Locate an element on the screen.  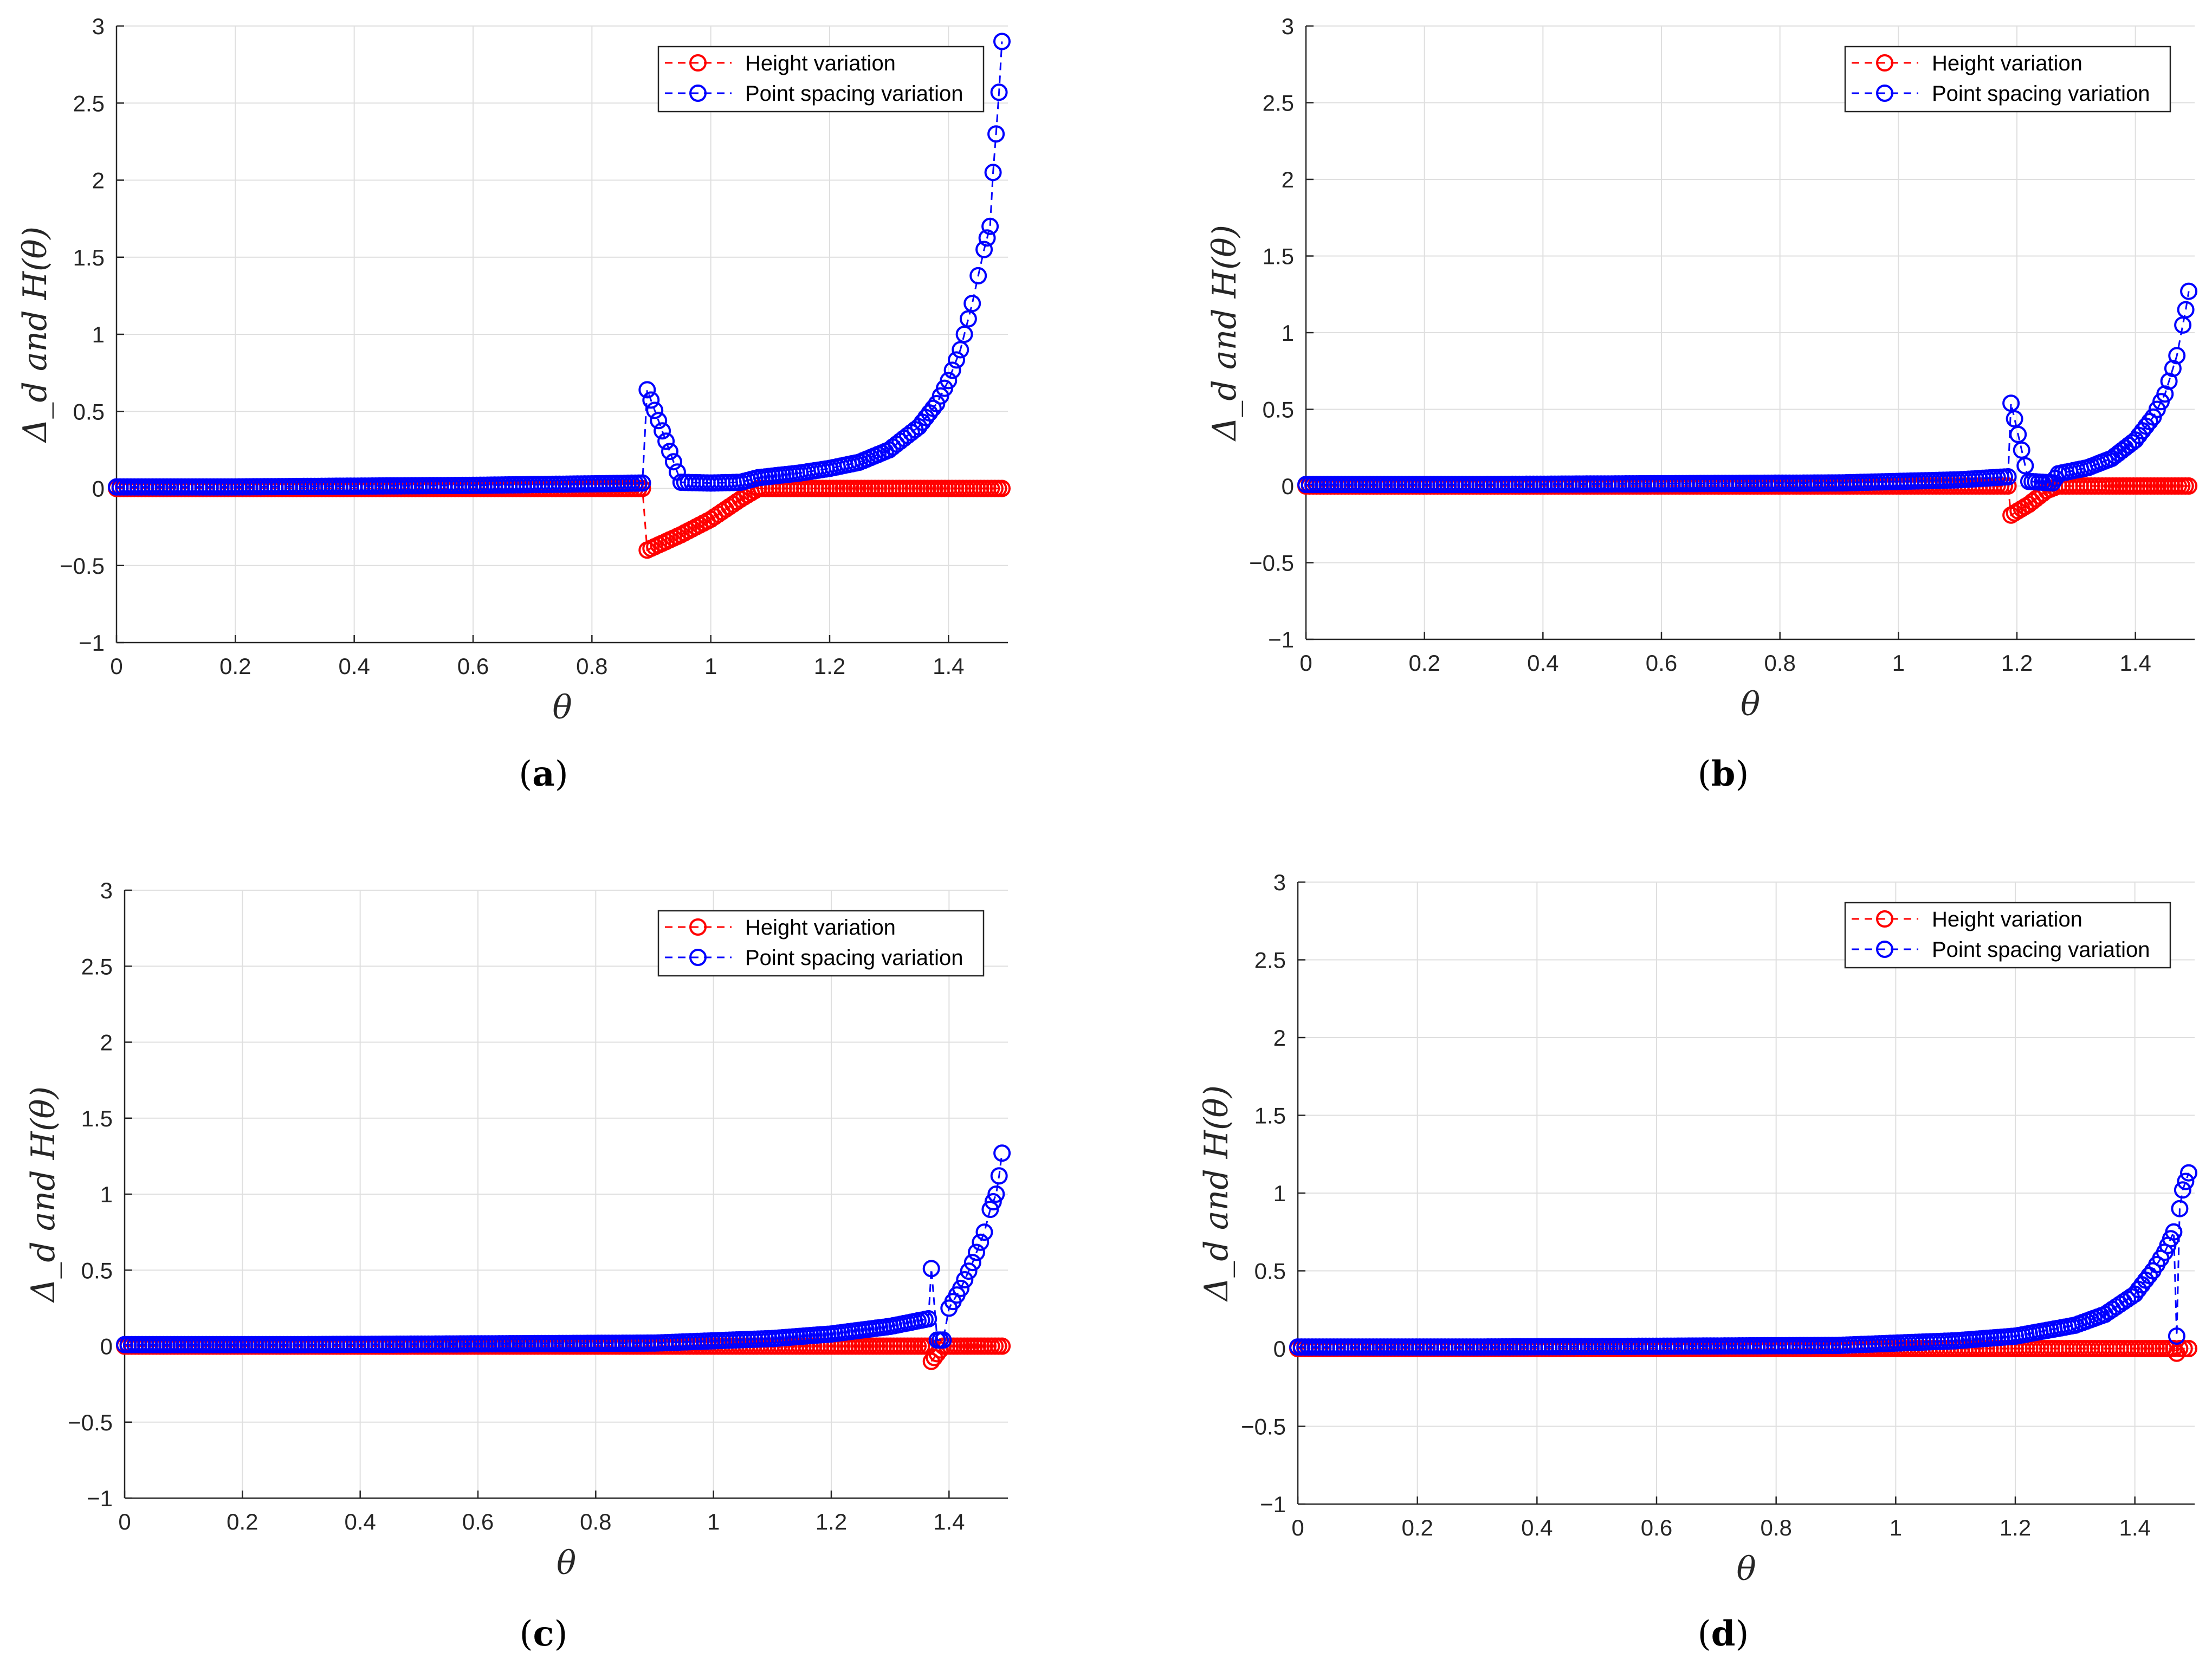
x-tick-label: 0.4 is located at coordinates (1542, 663).